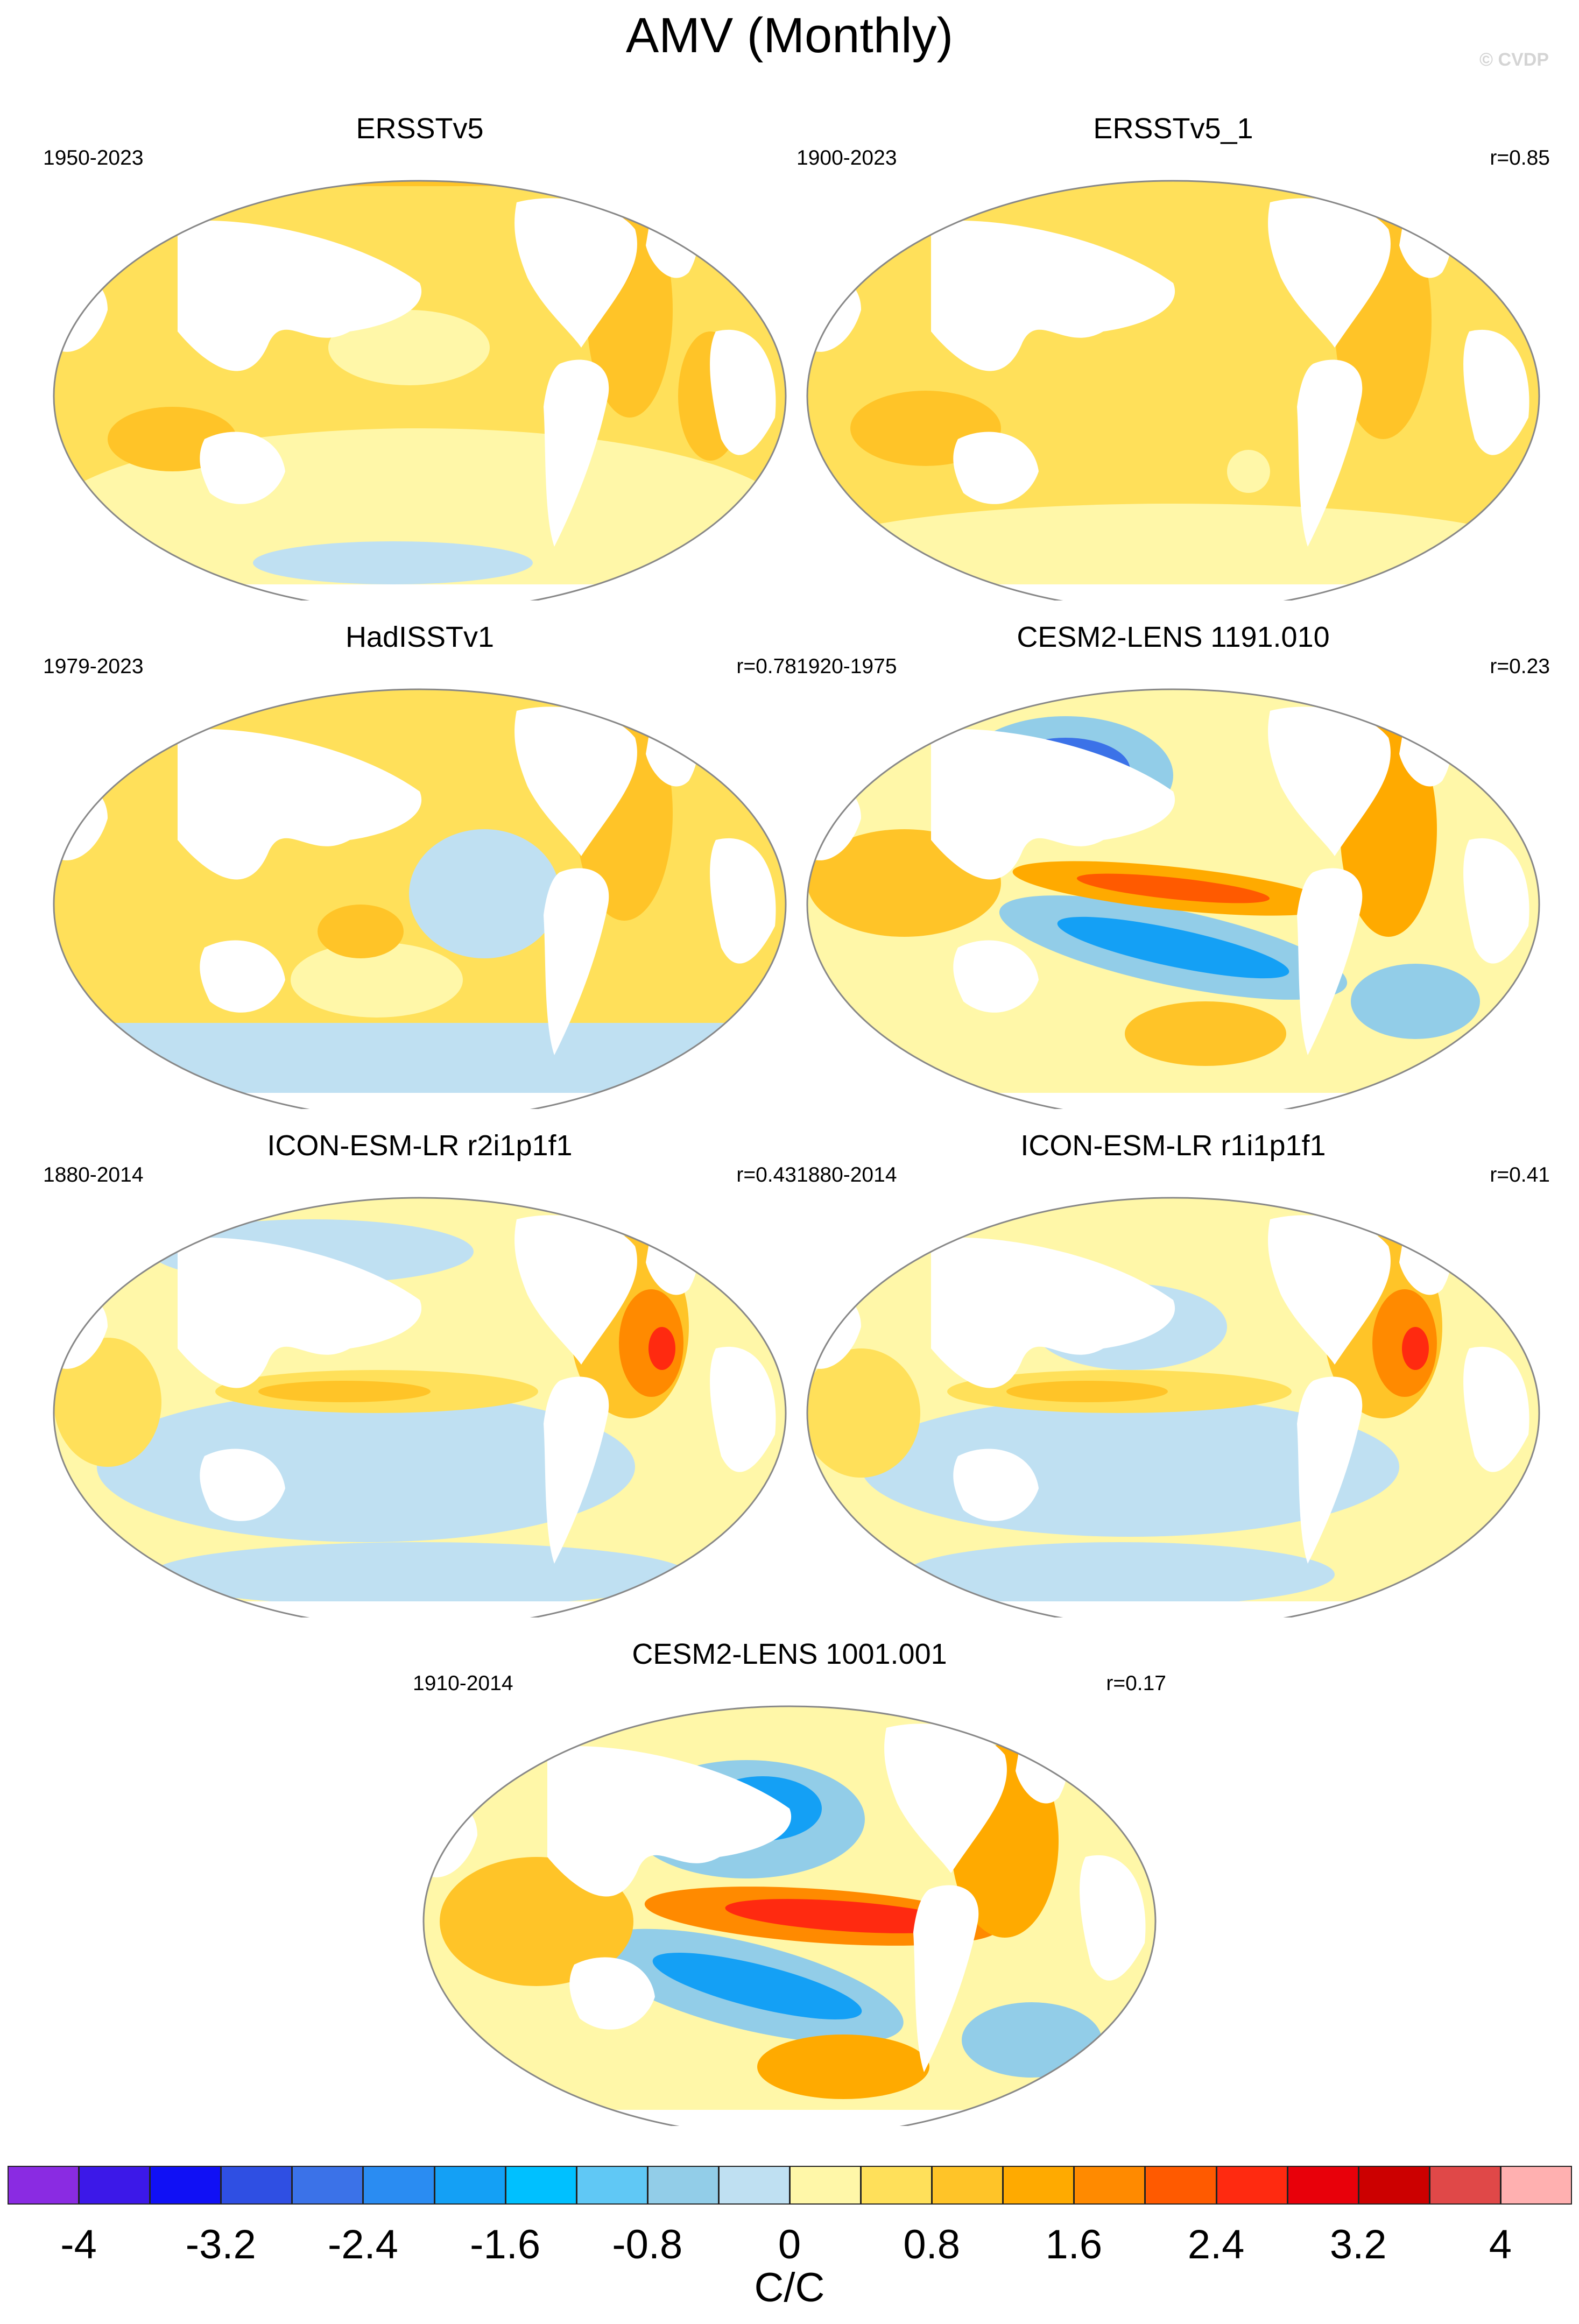 This screenshot has height=2324, width=1579. I want to click on panel-icon-esm-lr-r2i1p1f1: ICON-ESM-LR r2i1p1f1 1880-2014 r=0.43, so click(419, 1376).